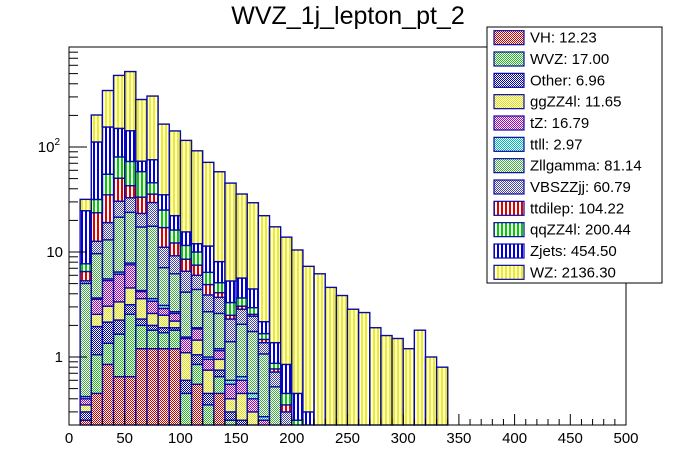 This screenshot has height=472, width=696. What do you see at coordinates (163, 369) in the screenshot?
I see `series-wvz` at bounding box center [163, 369].